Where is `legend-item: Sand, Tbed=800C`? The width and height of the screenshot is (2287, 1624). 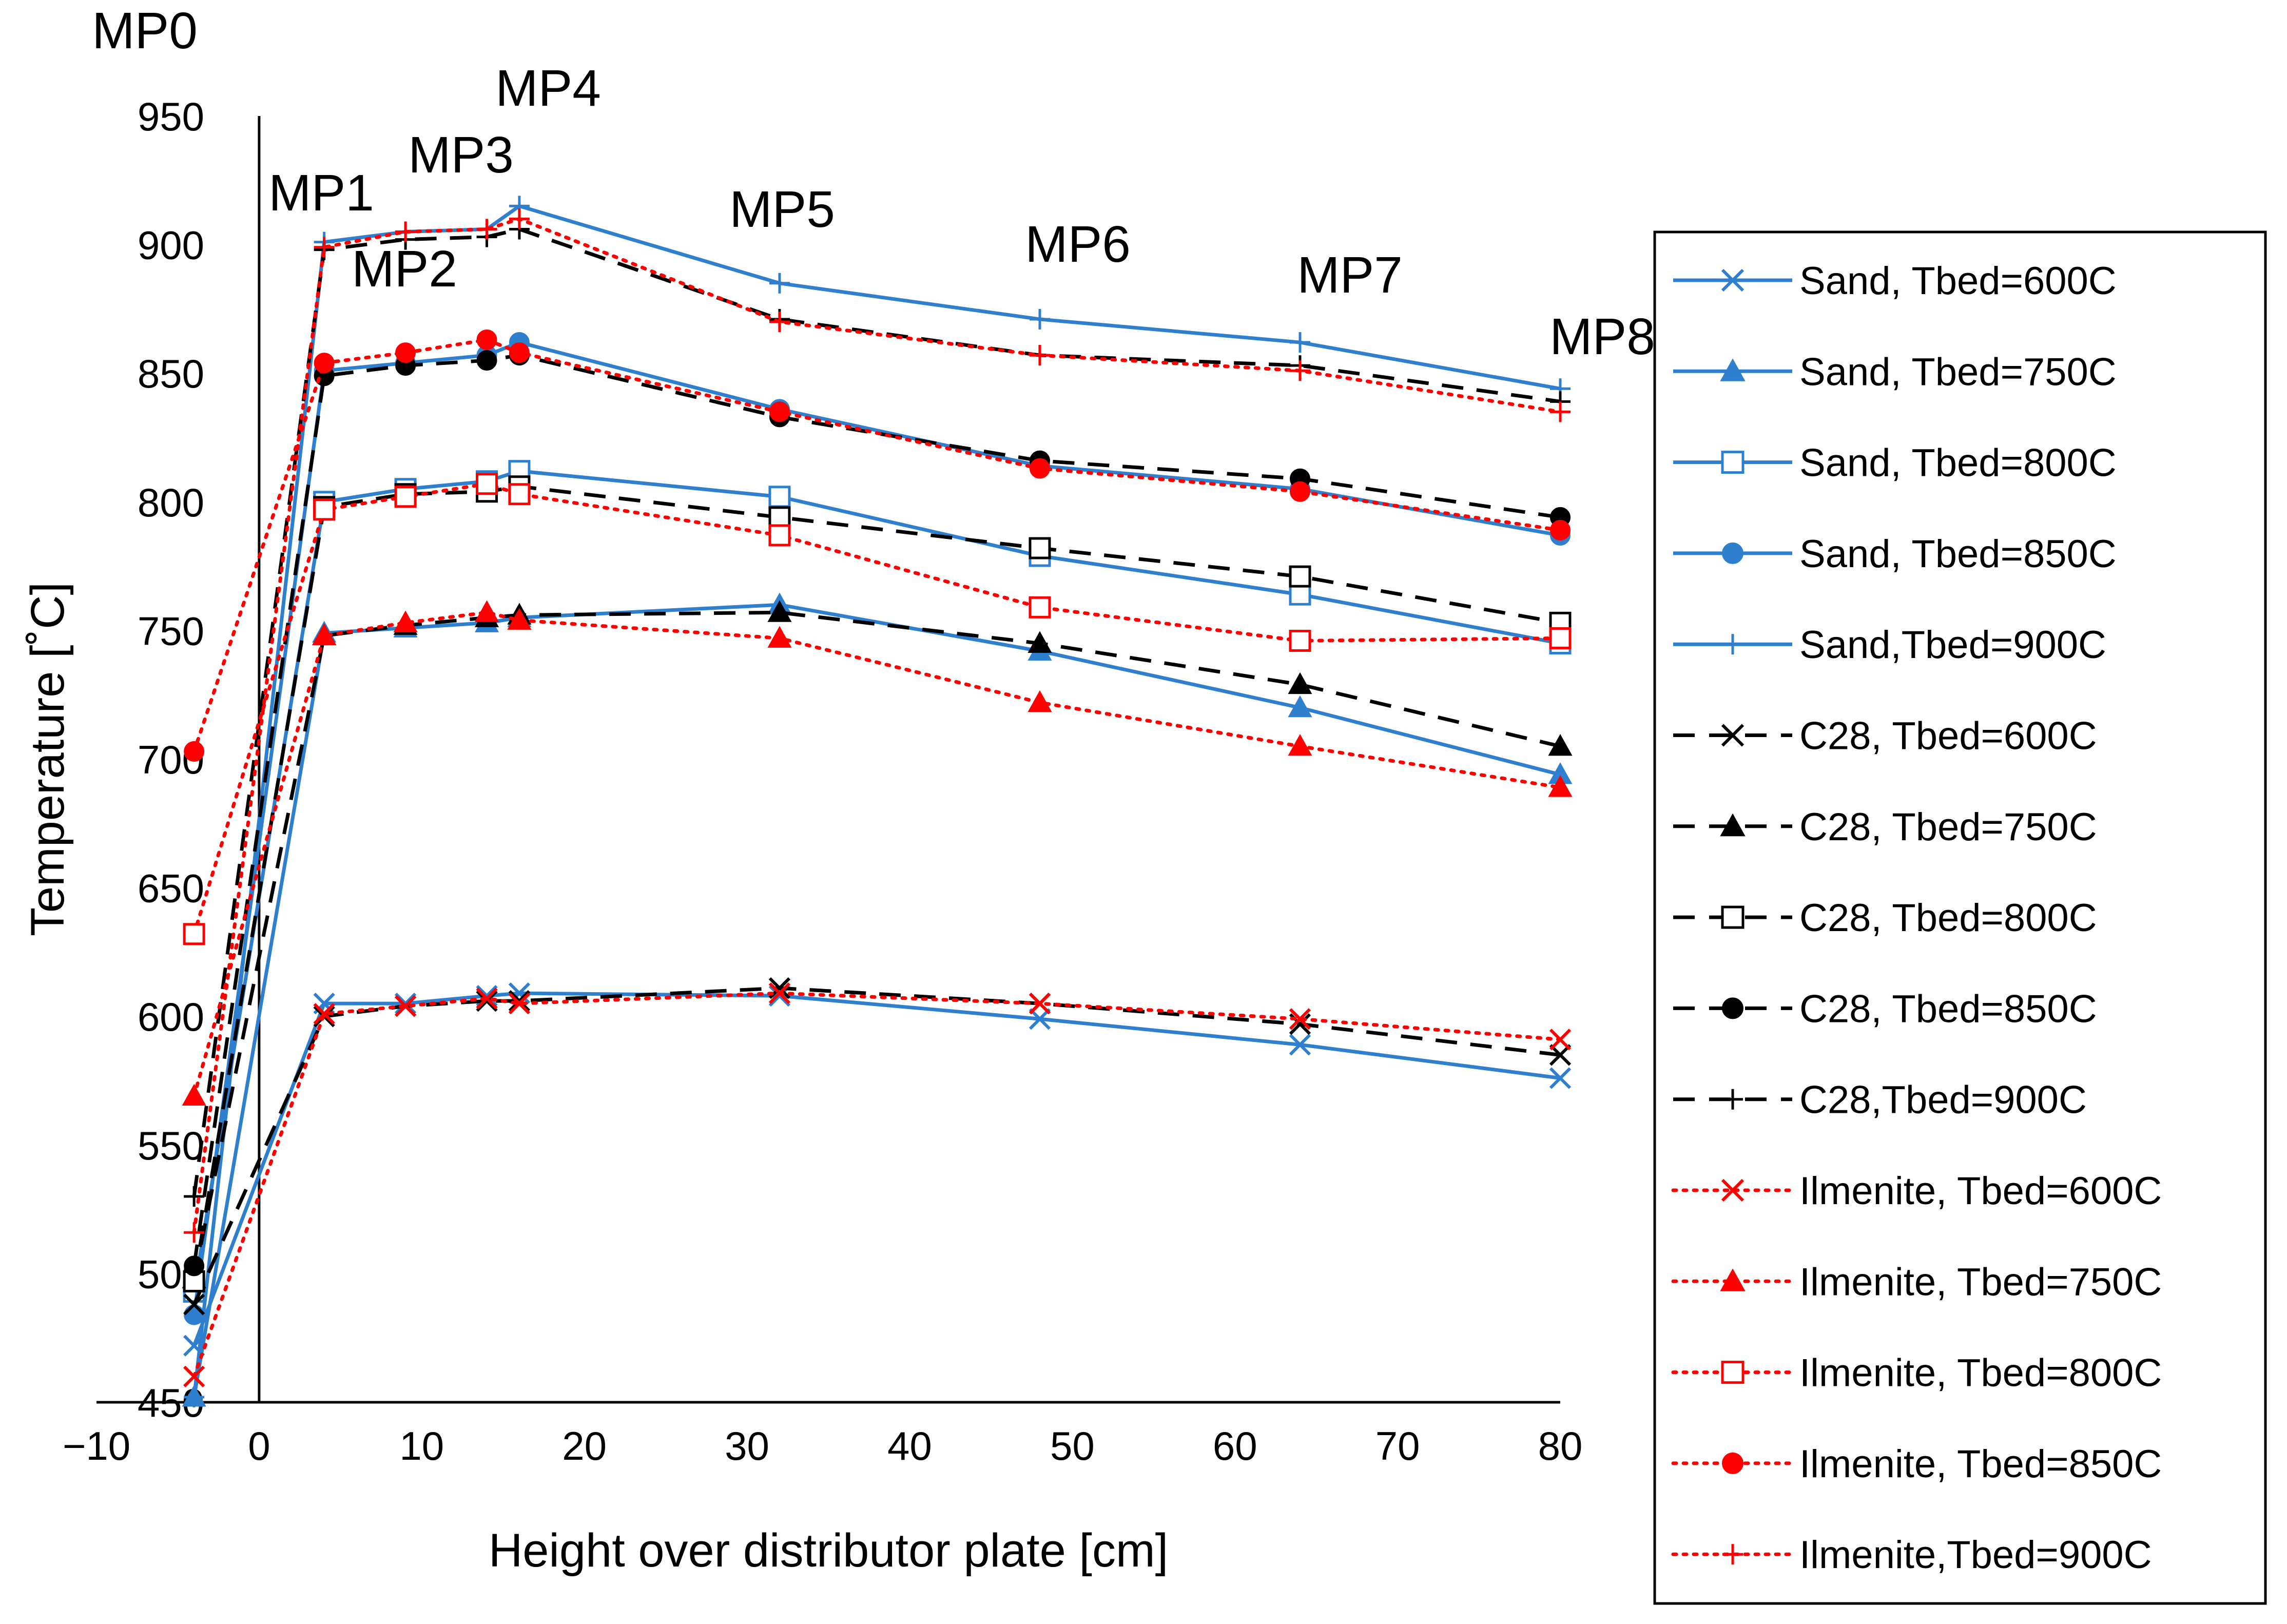 legend-item: Sand, Tbed=800C is located at coordinates (1895, 463).